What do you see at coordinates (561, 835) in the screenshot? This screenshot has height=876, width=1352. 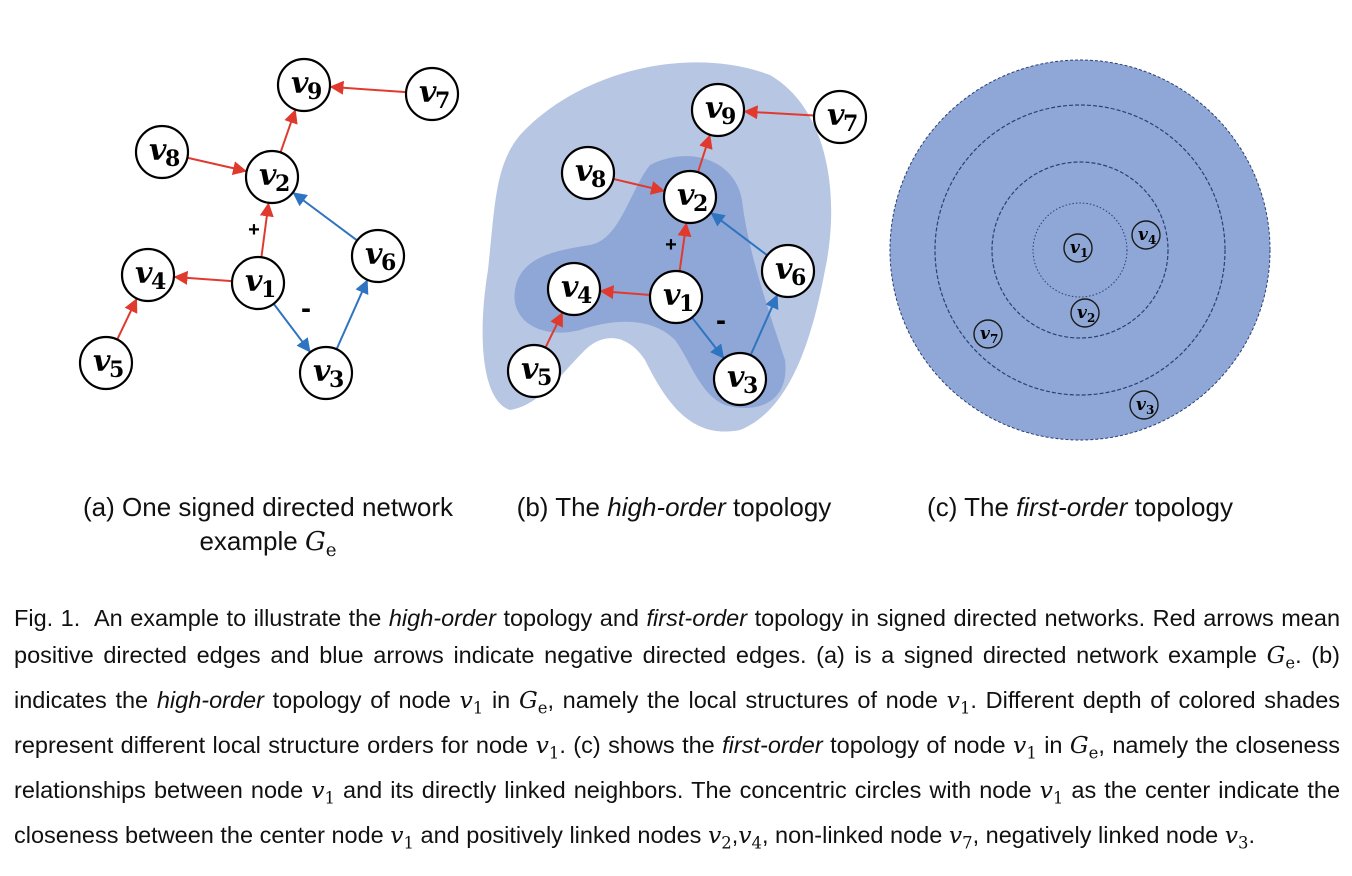 I see `caption-s7c: and positively linked nodes` at bounding box center [561, 835].